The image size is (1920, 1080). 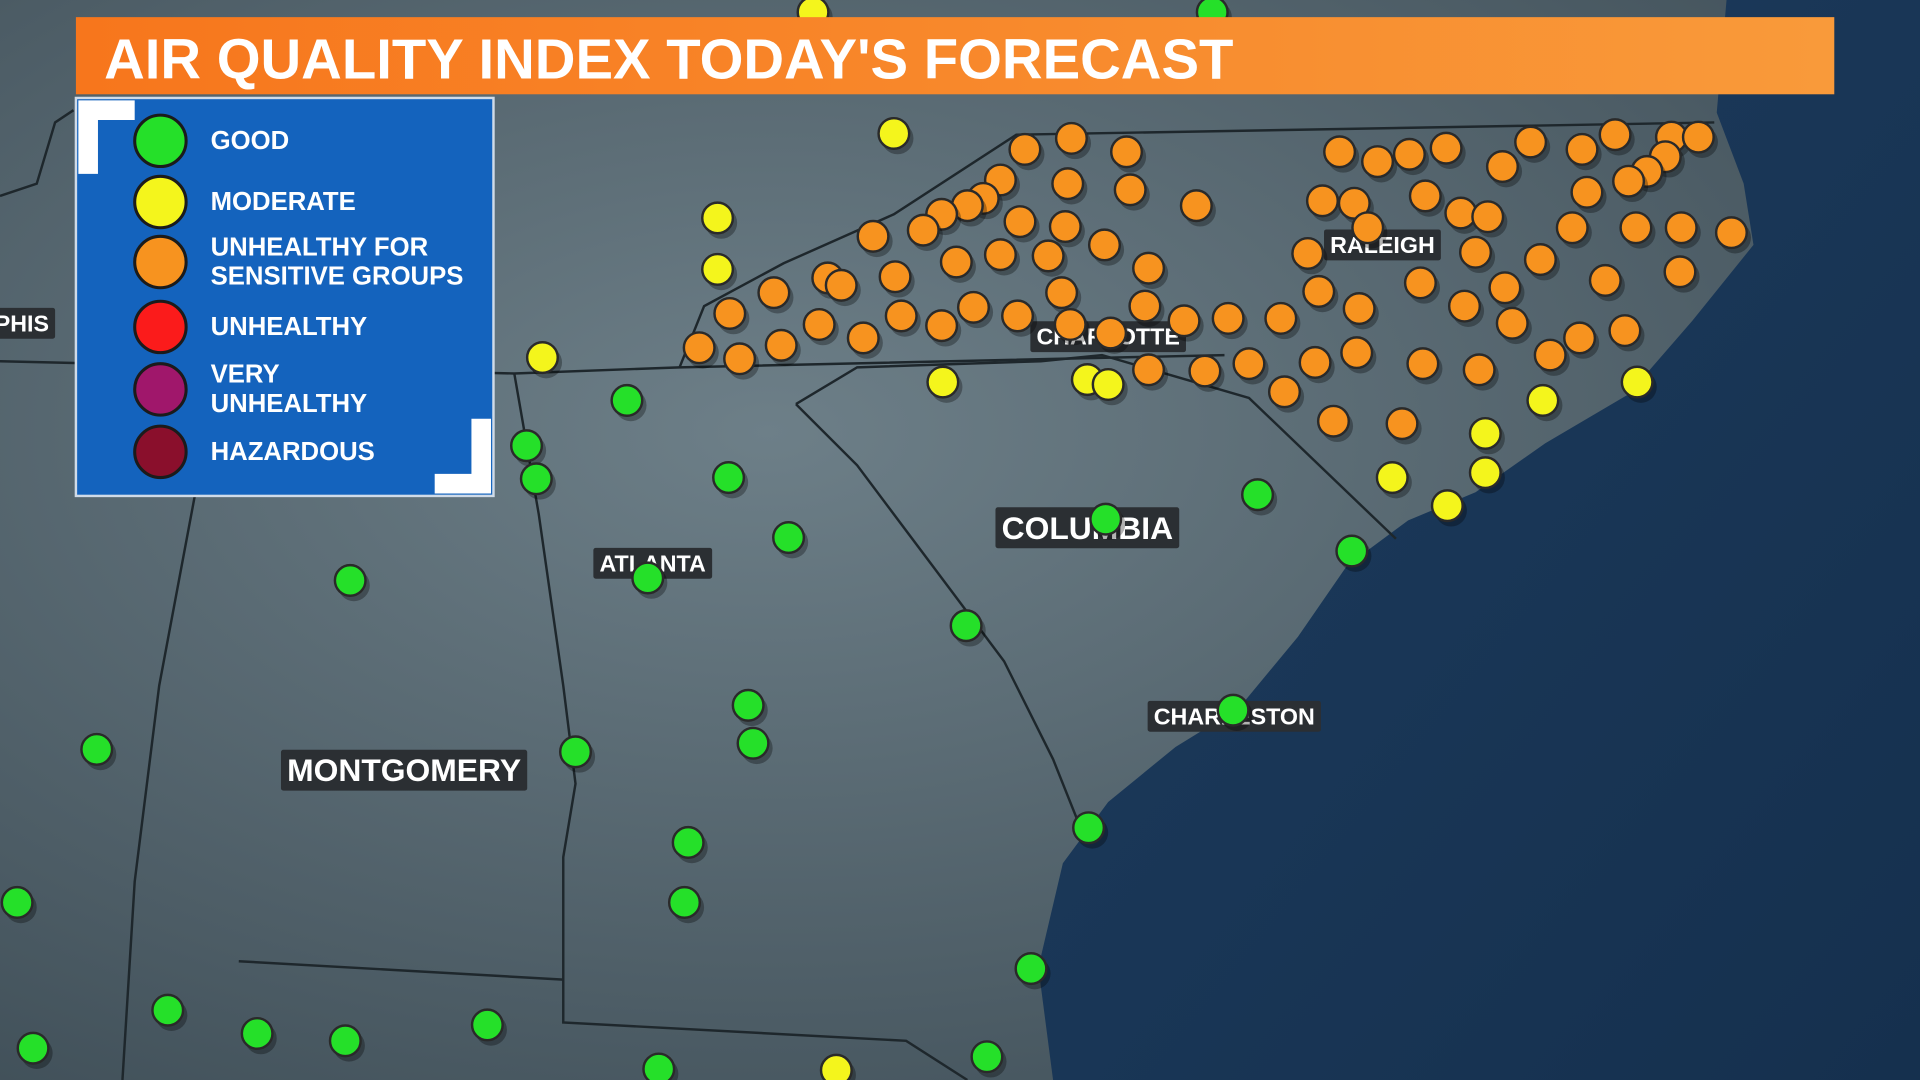 What do you see at coordinates (250, 141) in the screenshot?
I see `legend-label: GOOD` at bounding box center [250, 141].